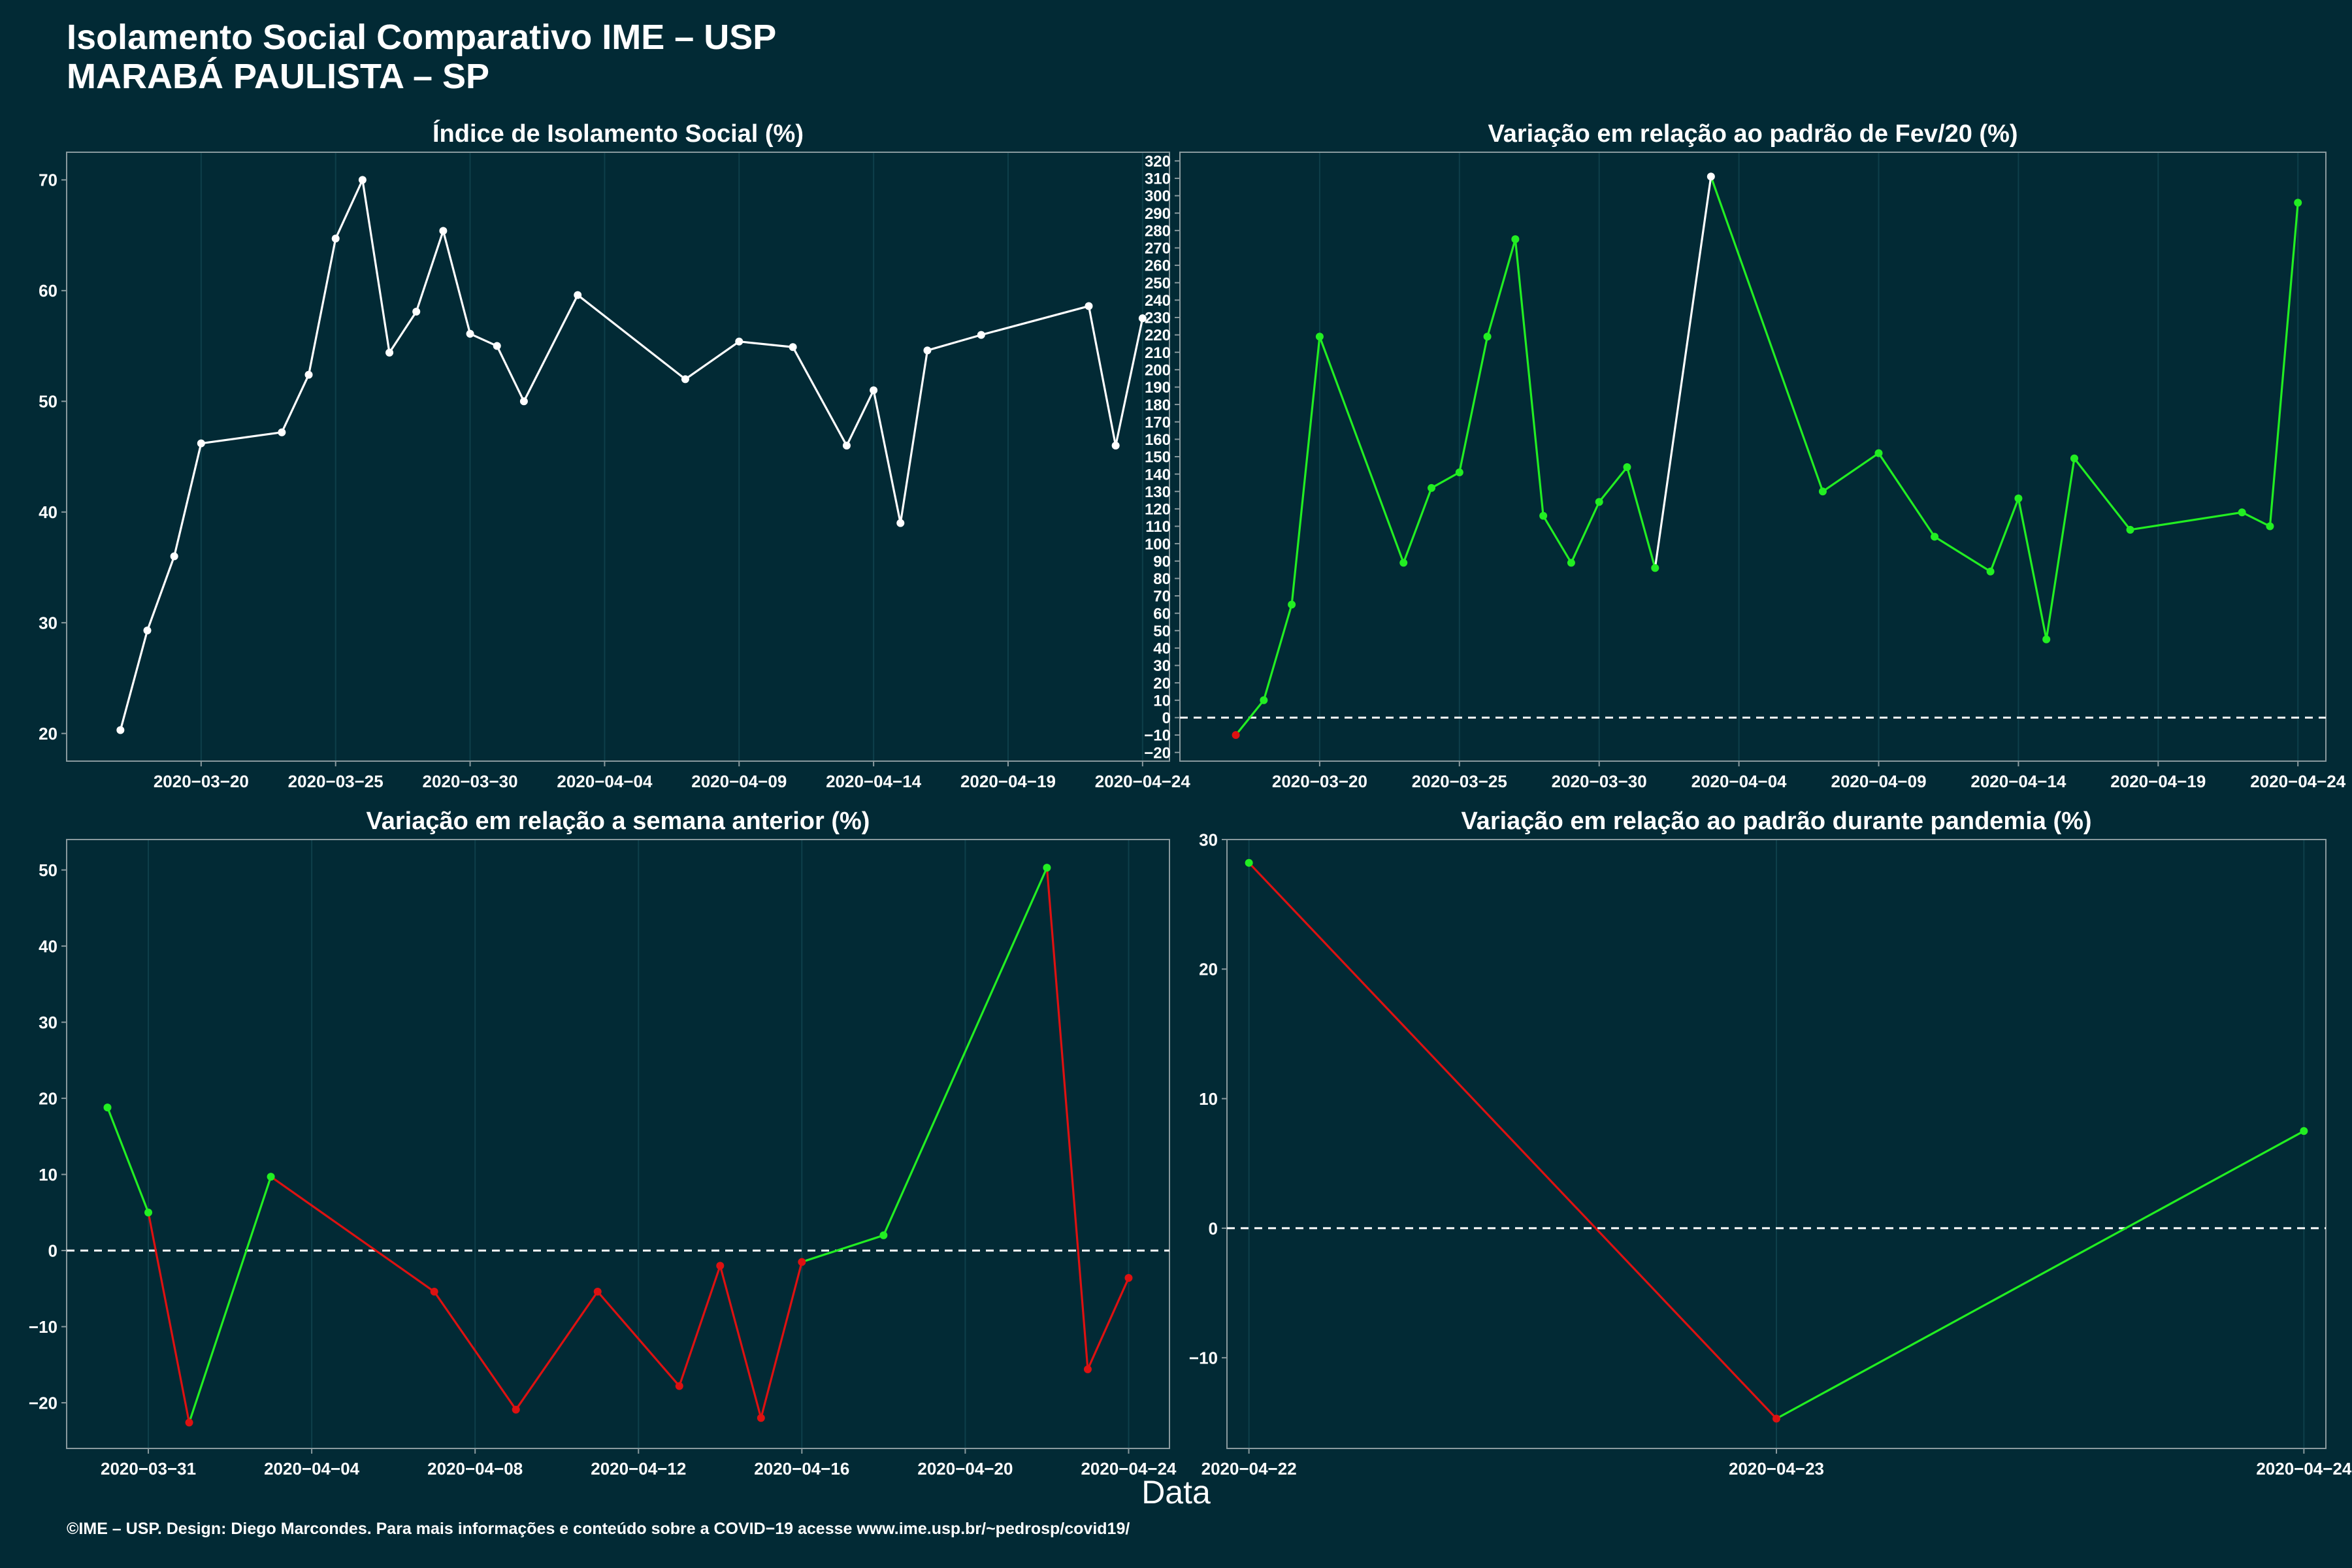 The height and width of the screenshot is (1568, 2352). What do you see at coordinates (605, 781) in the screenshot?
I see `x-tick-label: 2020−04−04` at bounding box center [605, 781].